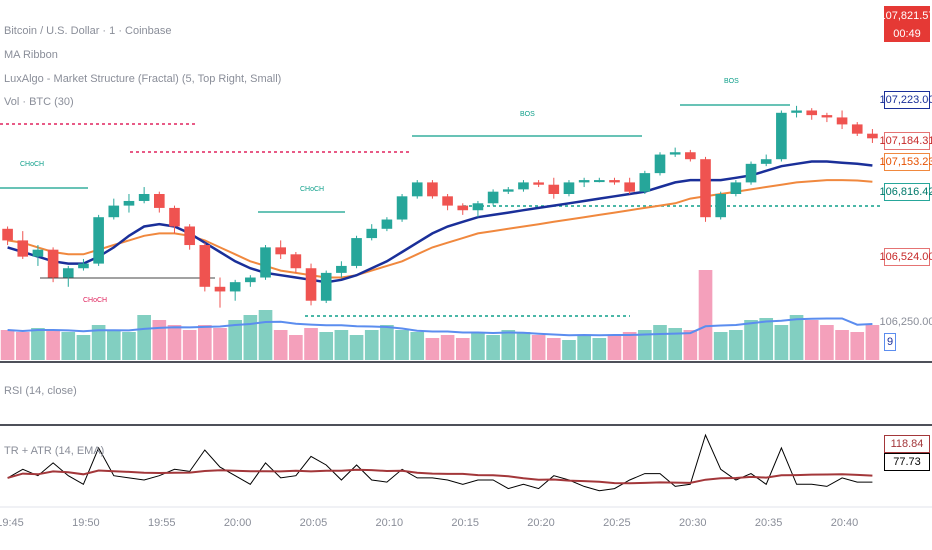 The width and height of the screenshot is (932, 550). Describe the element at coordinates (390, 523) in the screenshot. I see `time-tick-label: 20:10` at that location.